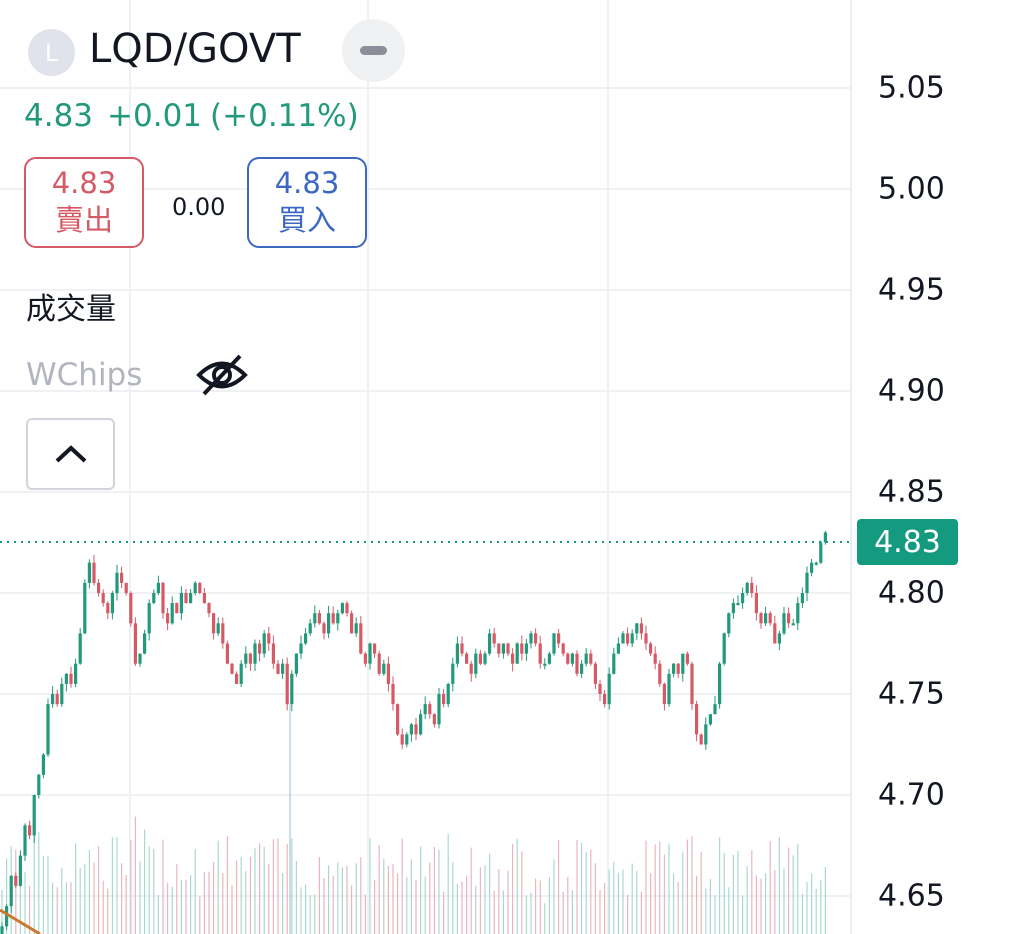 The width and height of the screenshot is (1024, 934). I want to click on symbol-title: LQD/GOVT, so click(195, 49).